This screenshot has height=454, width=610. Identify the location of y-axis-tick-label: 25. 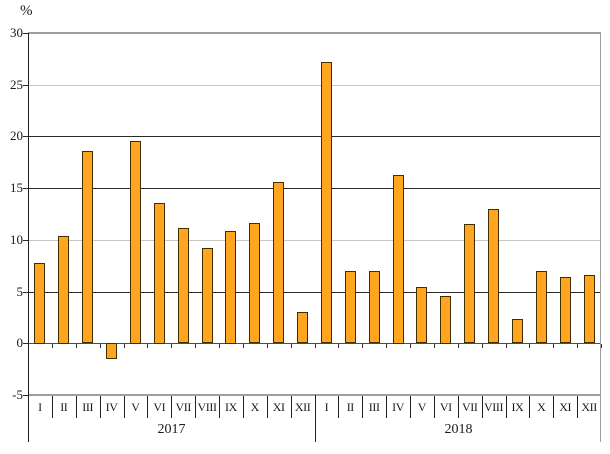
(16, 84).